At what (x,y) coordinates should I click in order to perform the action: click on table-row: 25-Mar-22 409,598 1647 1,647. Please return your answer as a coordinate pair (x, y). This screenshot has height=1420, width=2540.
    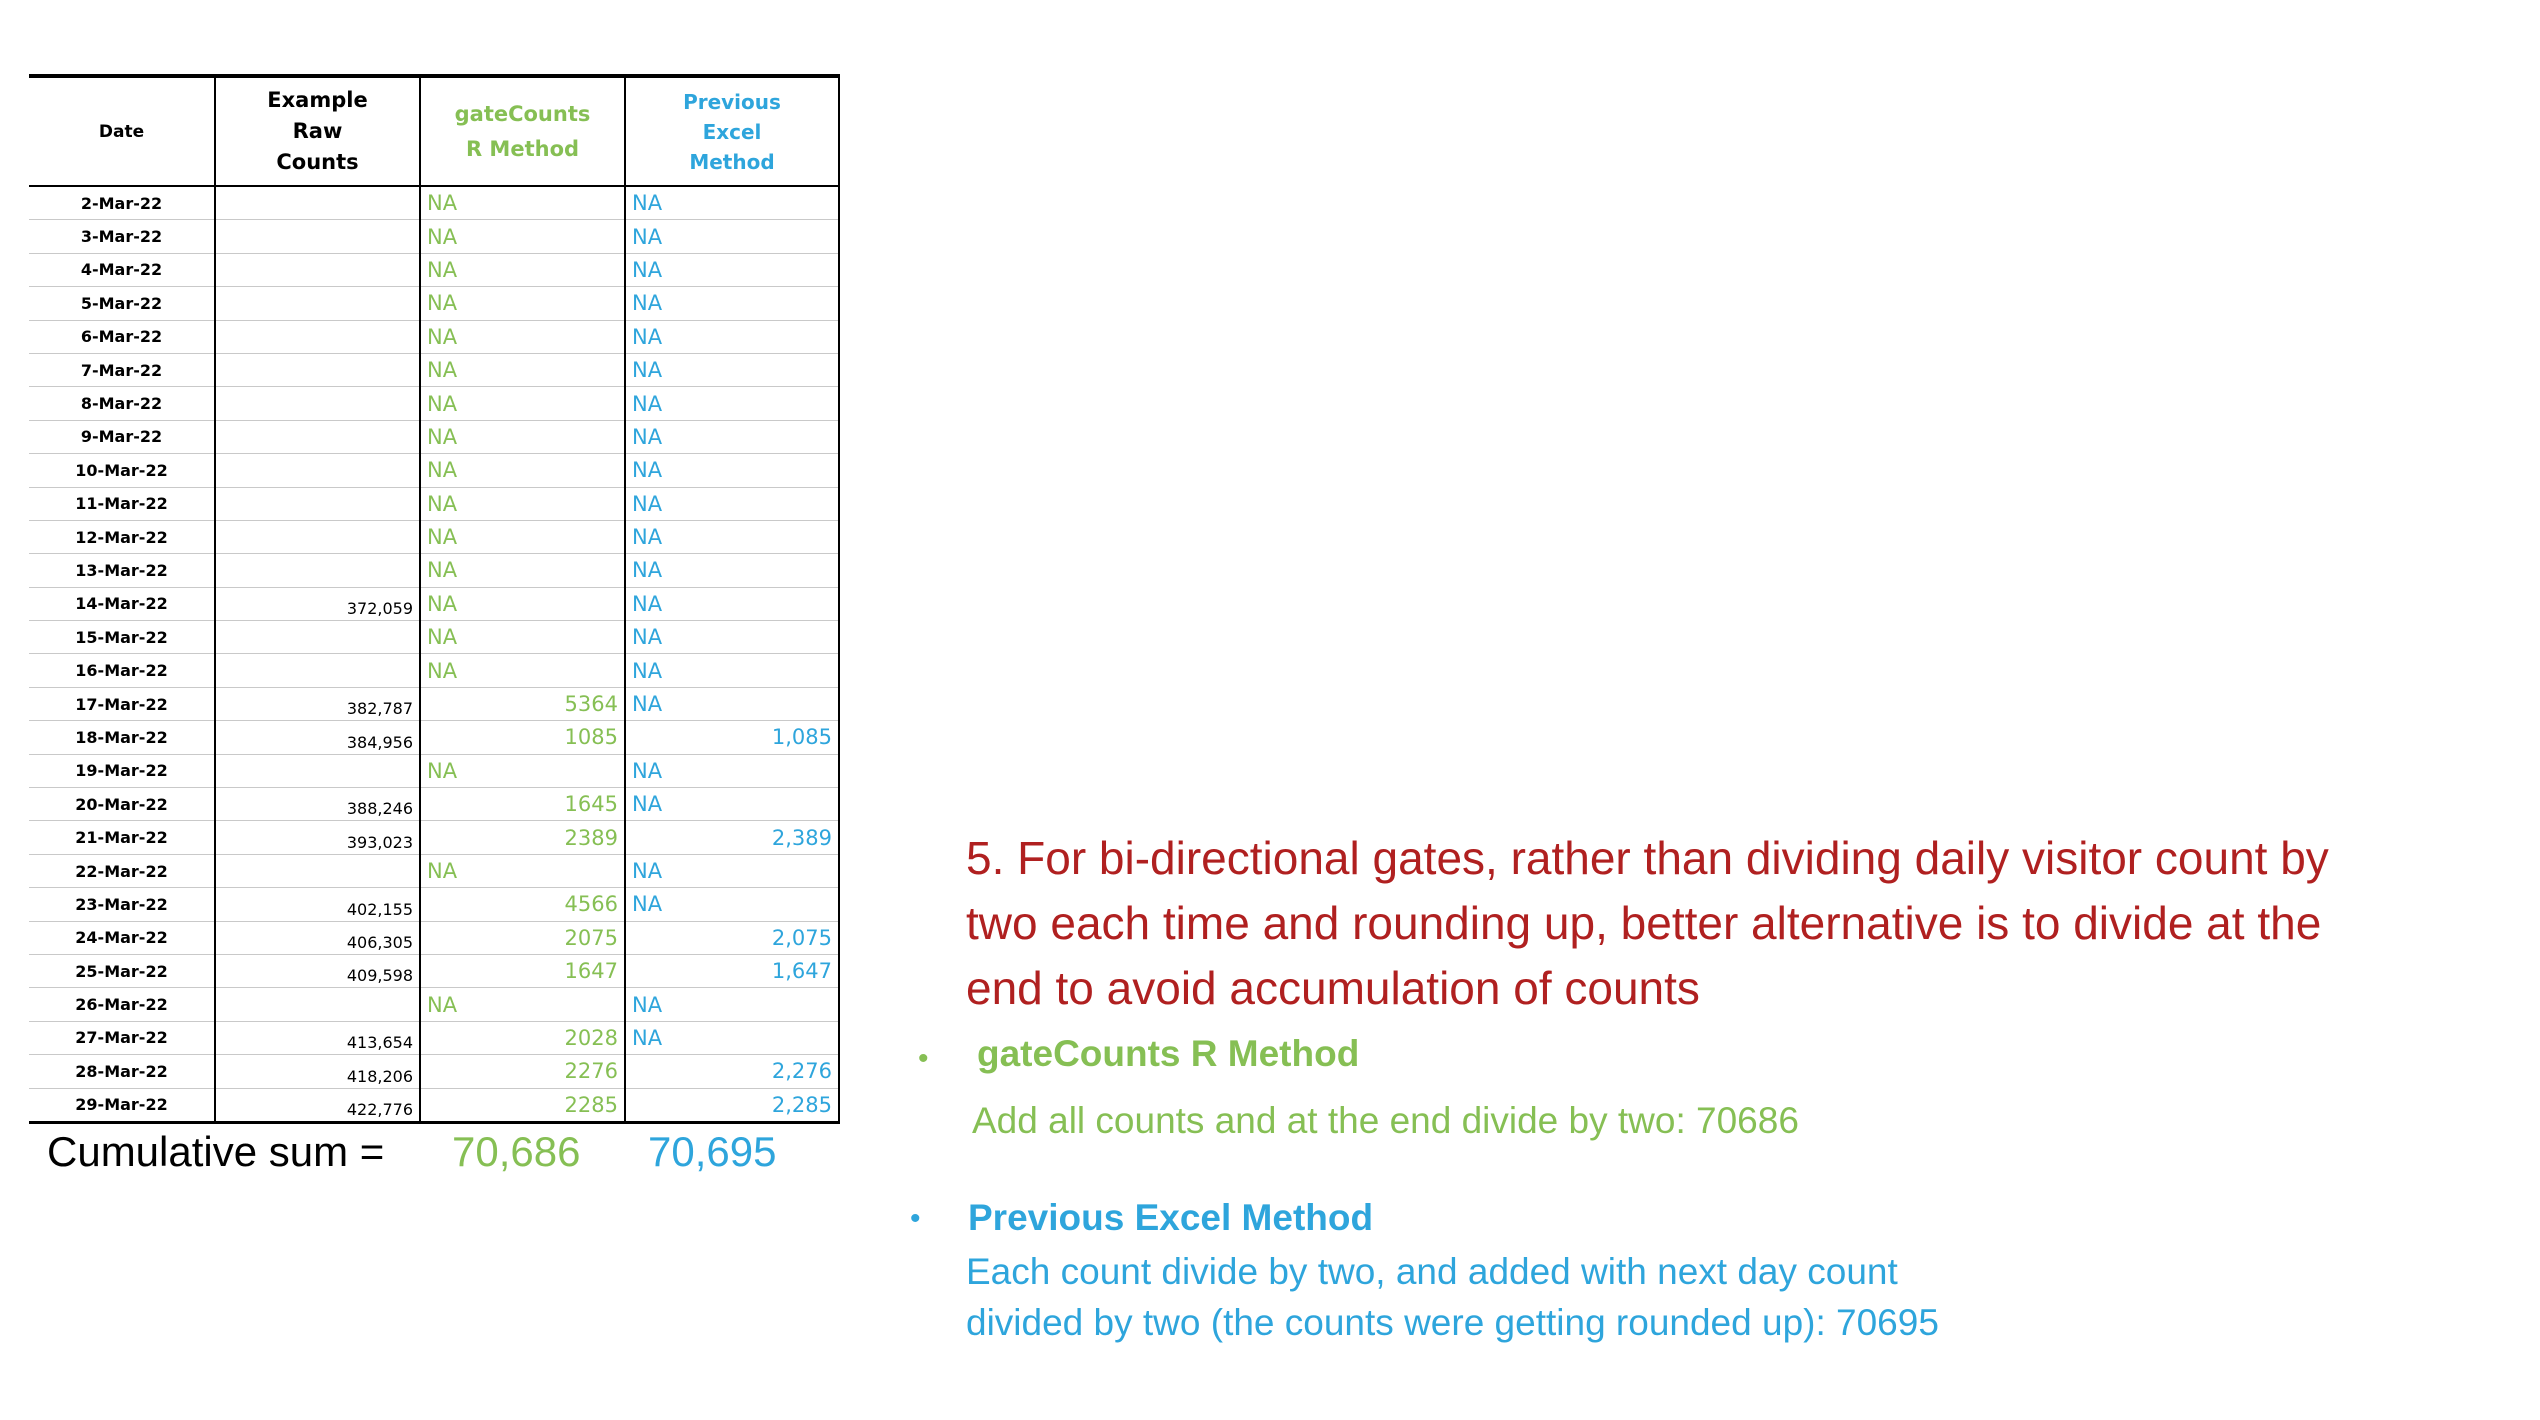
    Looking at the image, I should click on (434, 971).